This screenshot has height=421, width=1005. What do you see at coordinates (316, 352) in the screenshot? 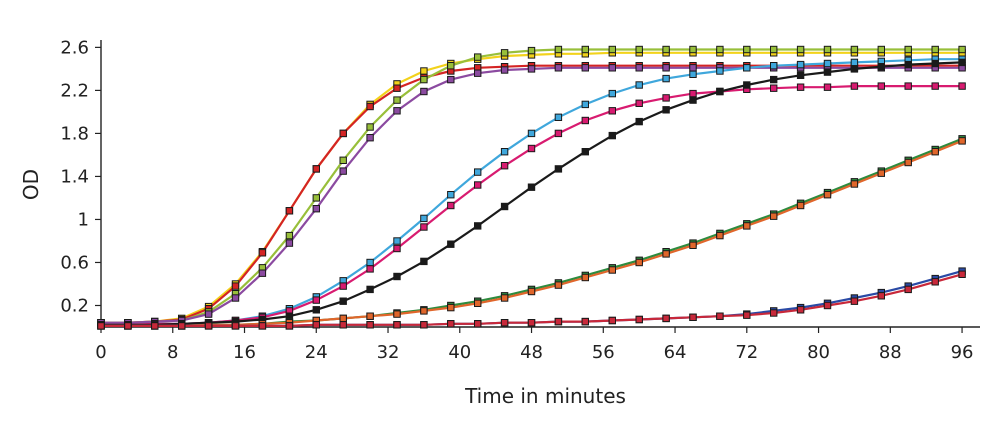
I see `x-tick-label: 24` at bounding box center [316, 352].